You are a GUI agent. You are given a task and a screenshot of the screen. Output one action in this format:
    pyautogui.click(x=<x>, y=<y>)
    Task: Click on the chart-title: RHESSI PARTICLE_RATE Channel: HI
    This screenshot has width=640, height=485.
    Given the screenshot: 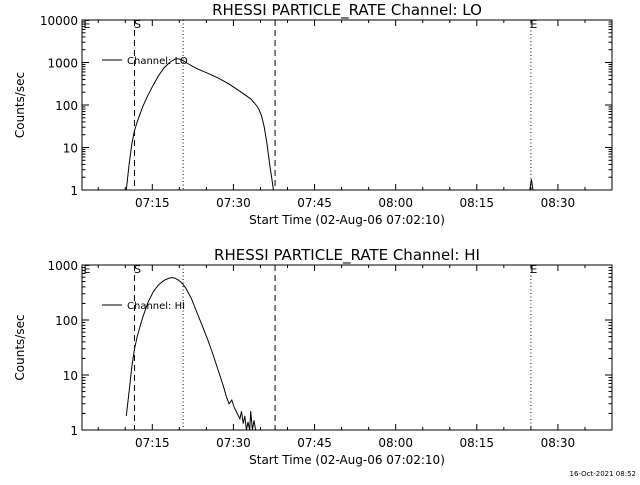 What is the action you would take?
    pyautogui.click(x=347, y=255)
    